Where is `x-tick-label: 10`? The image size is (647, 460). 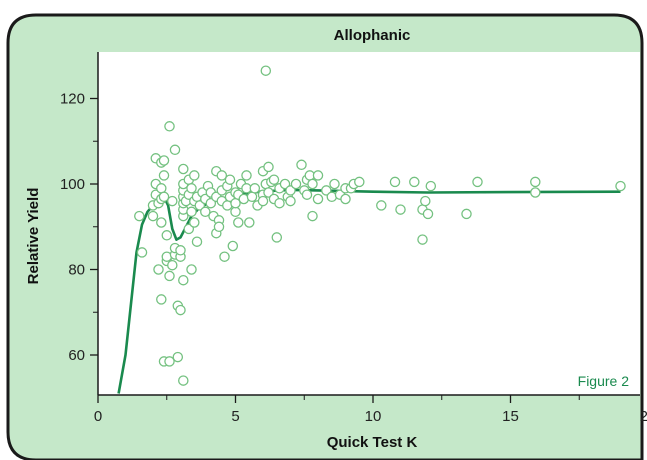
x-tick-label: 10 is located at coordinates (373, 416).